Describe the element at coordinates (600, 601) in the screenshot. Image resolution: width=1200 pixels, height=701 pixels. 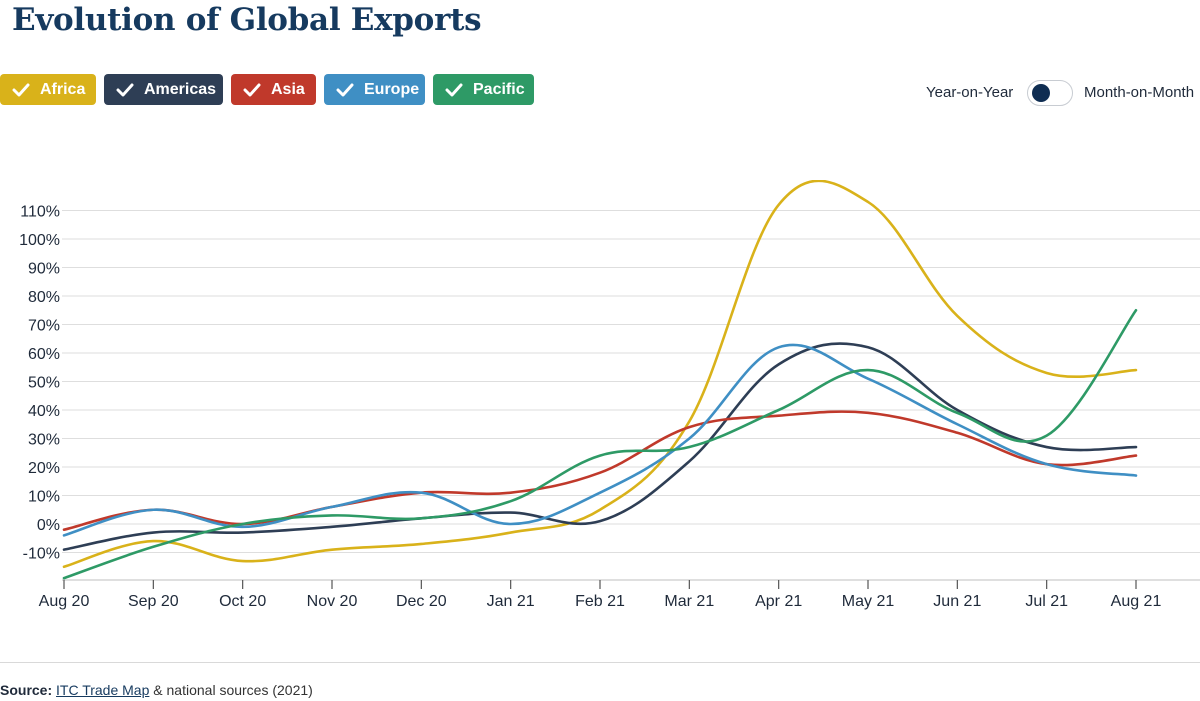
I see `x-tick-label: Feb 21` at that location.